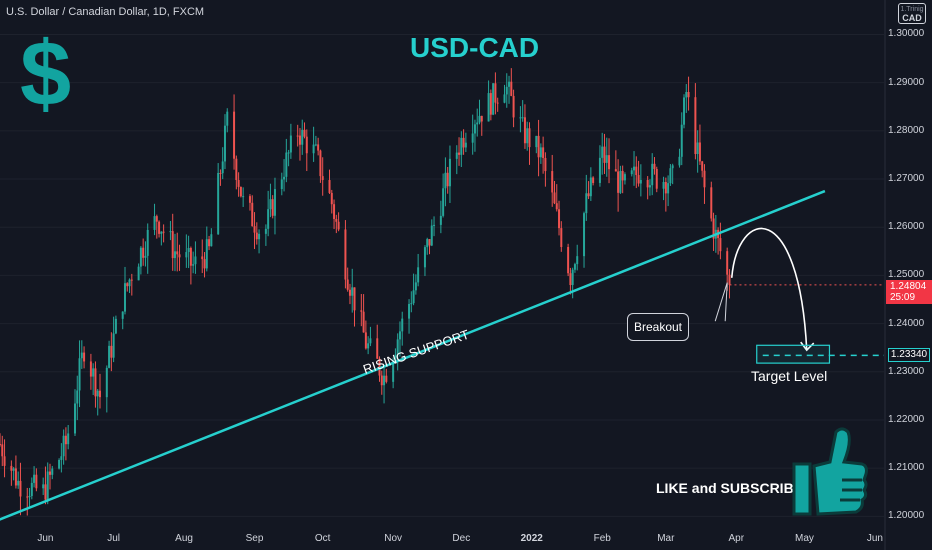 This screenshot has height=550, width=932. I want to click on time-axis-label: Jun, so click(874, 538).